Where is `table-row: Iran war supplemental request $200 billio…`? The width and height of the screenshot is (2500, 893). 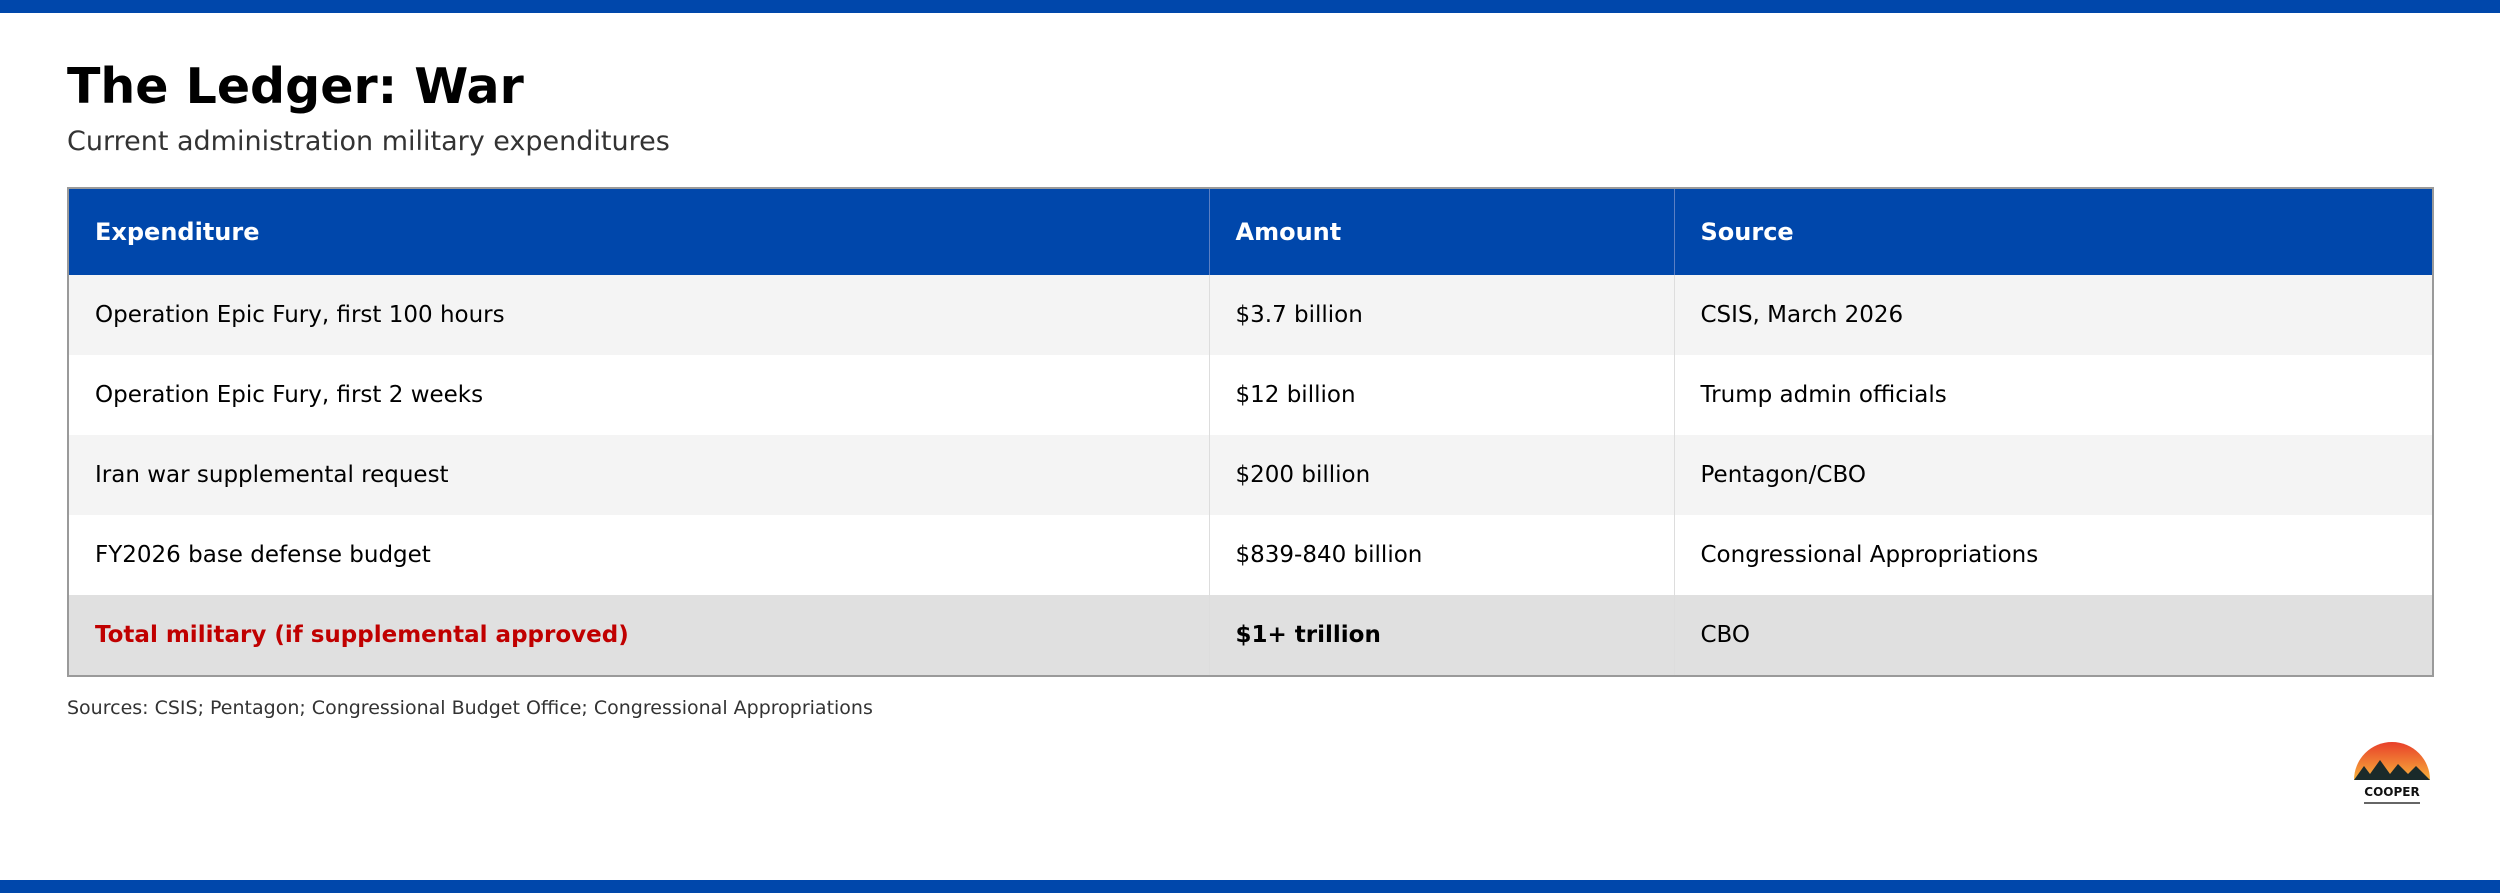 table-row: Iran war supplemental request $200 billio… is located at coordinates (1250, 475).